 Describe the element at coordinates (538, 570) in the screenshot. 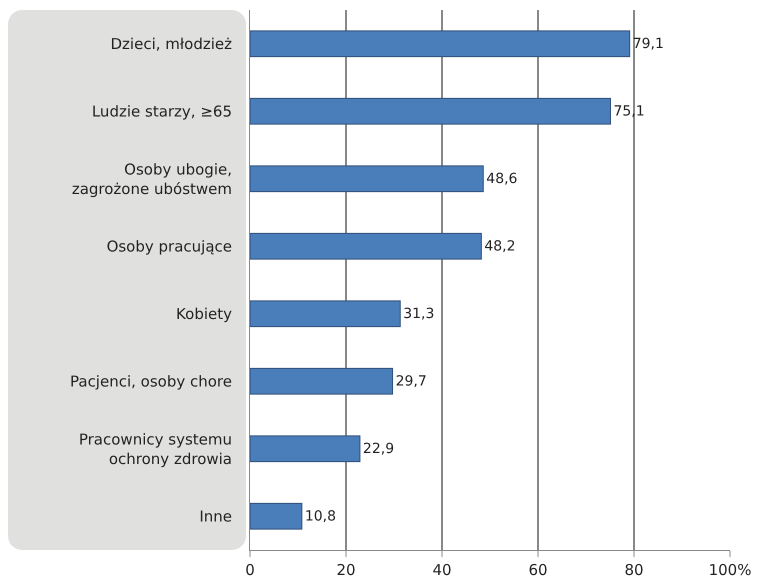

I see `x-tick-label: 60` at that location.